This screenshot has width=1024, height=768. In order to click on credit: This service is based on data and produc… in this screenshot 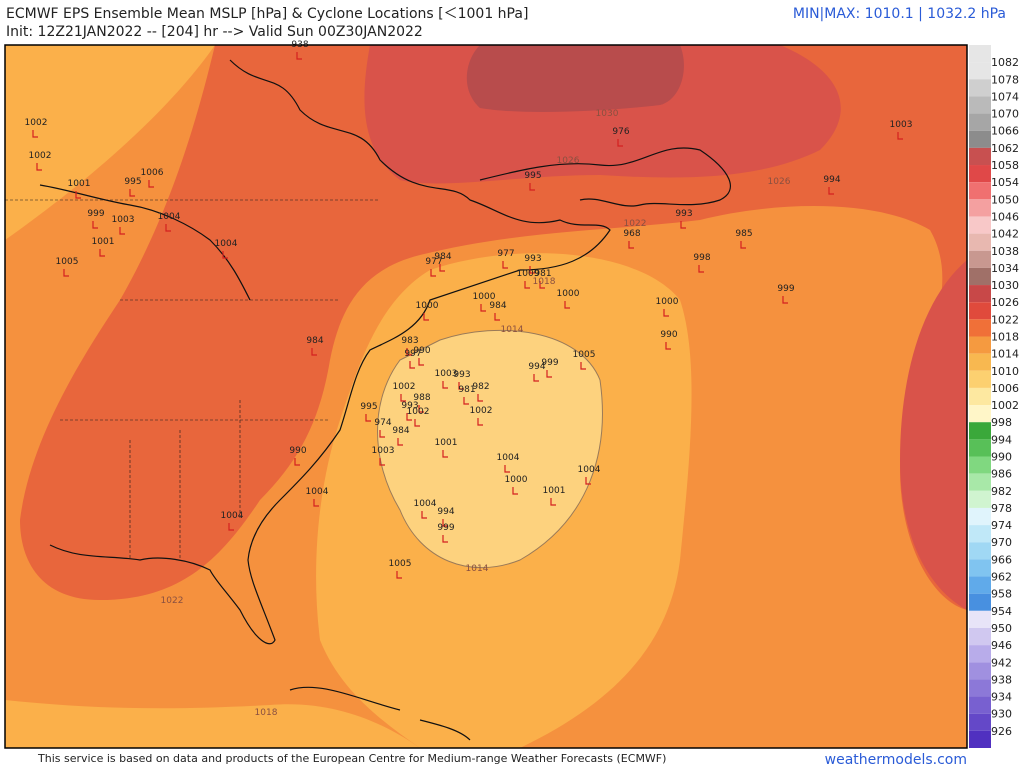, I will do `click(351, 758)`.